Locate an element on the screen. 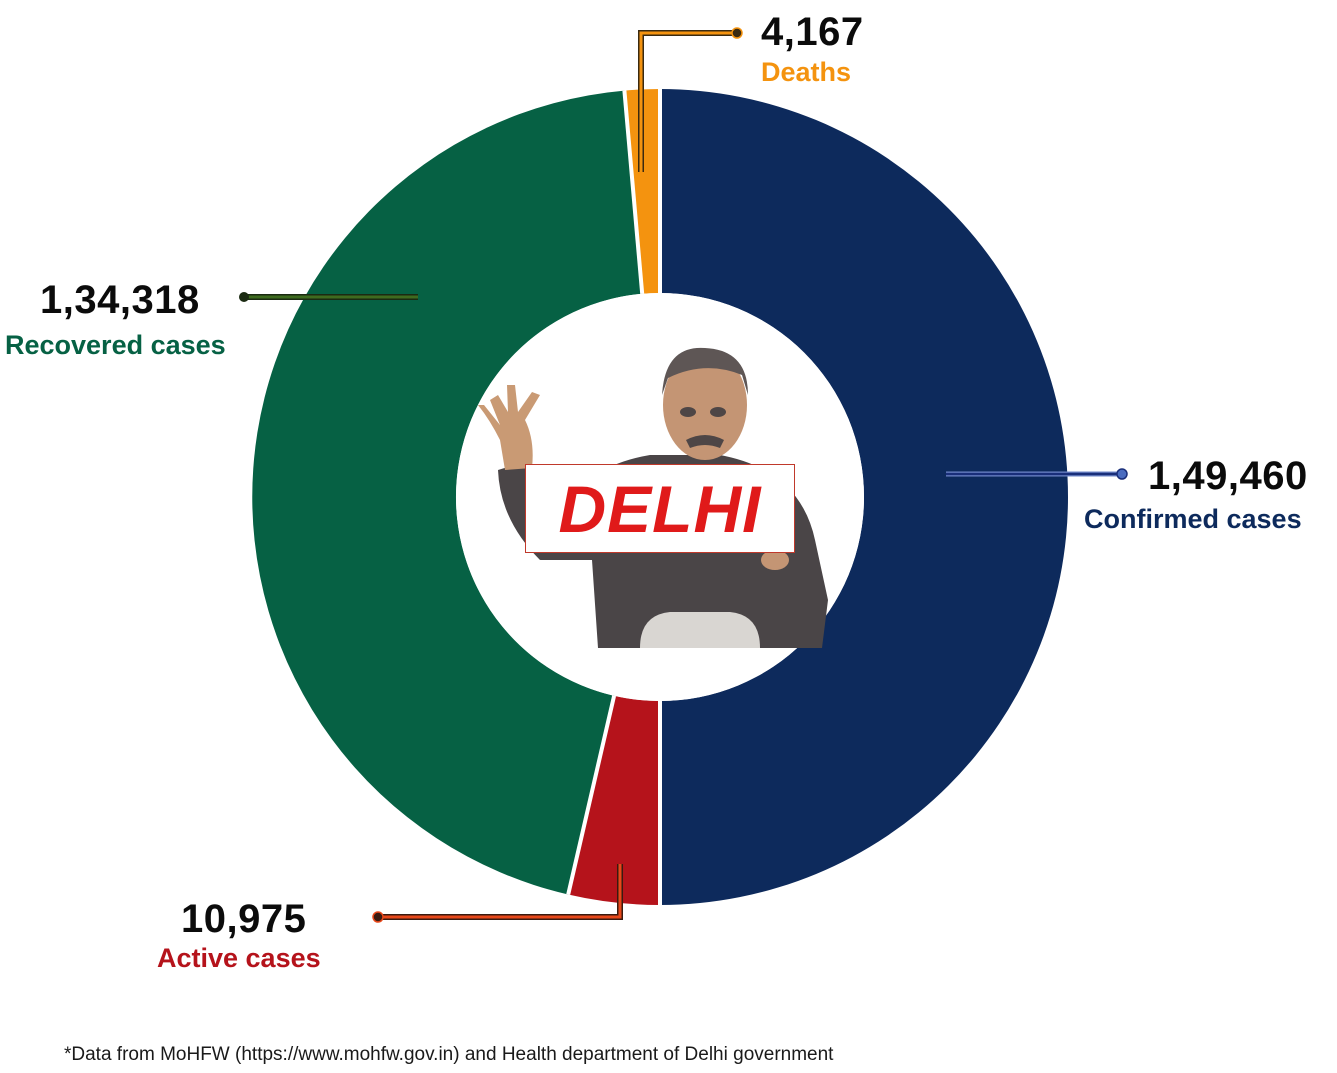 This screenshot has width=1337, height=1073. leader-recovered is located at coordinates (328, 297).